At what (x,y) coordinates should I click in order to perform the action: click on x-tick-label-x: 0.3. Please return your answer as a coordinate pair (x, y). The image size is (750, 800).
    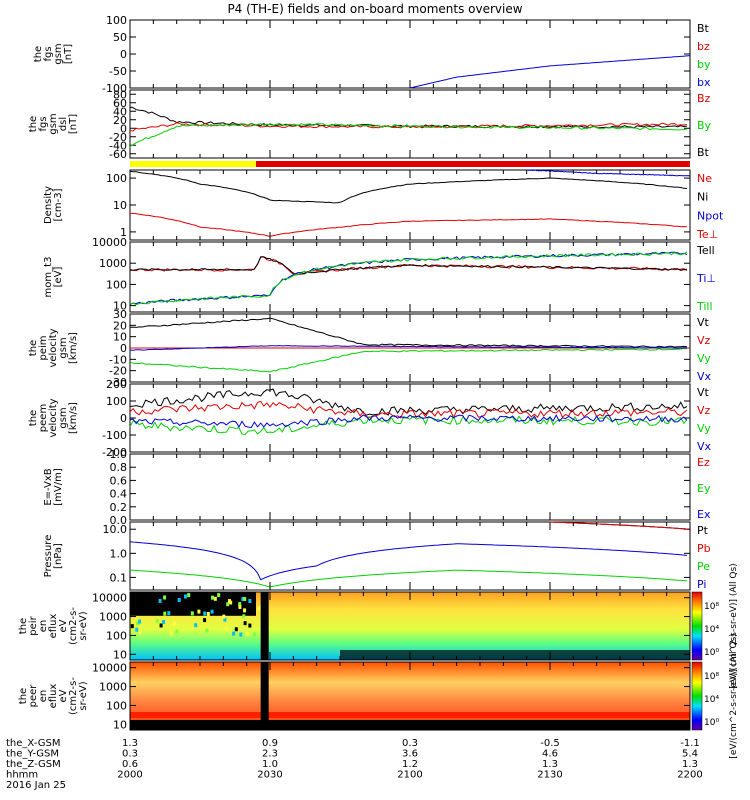
    Looking at the image, I should click on (410, 743).